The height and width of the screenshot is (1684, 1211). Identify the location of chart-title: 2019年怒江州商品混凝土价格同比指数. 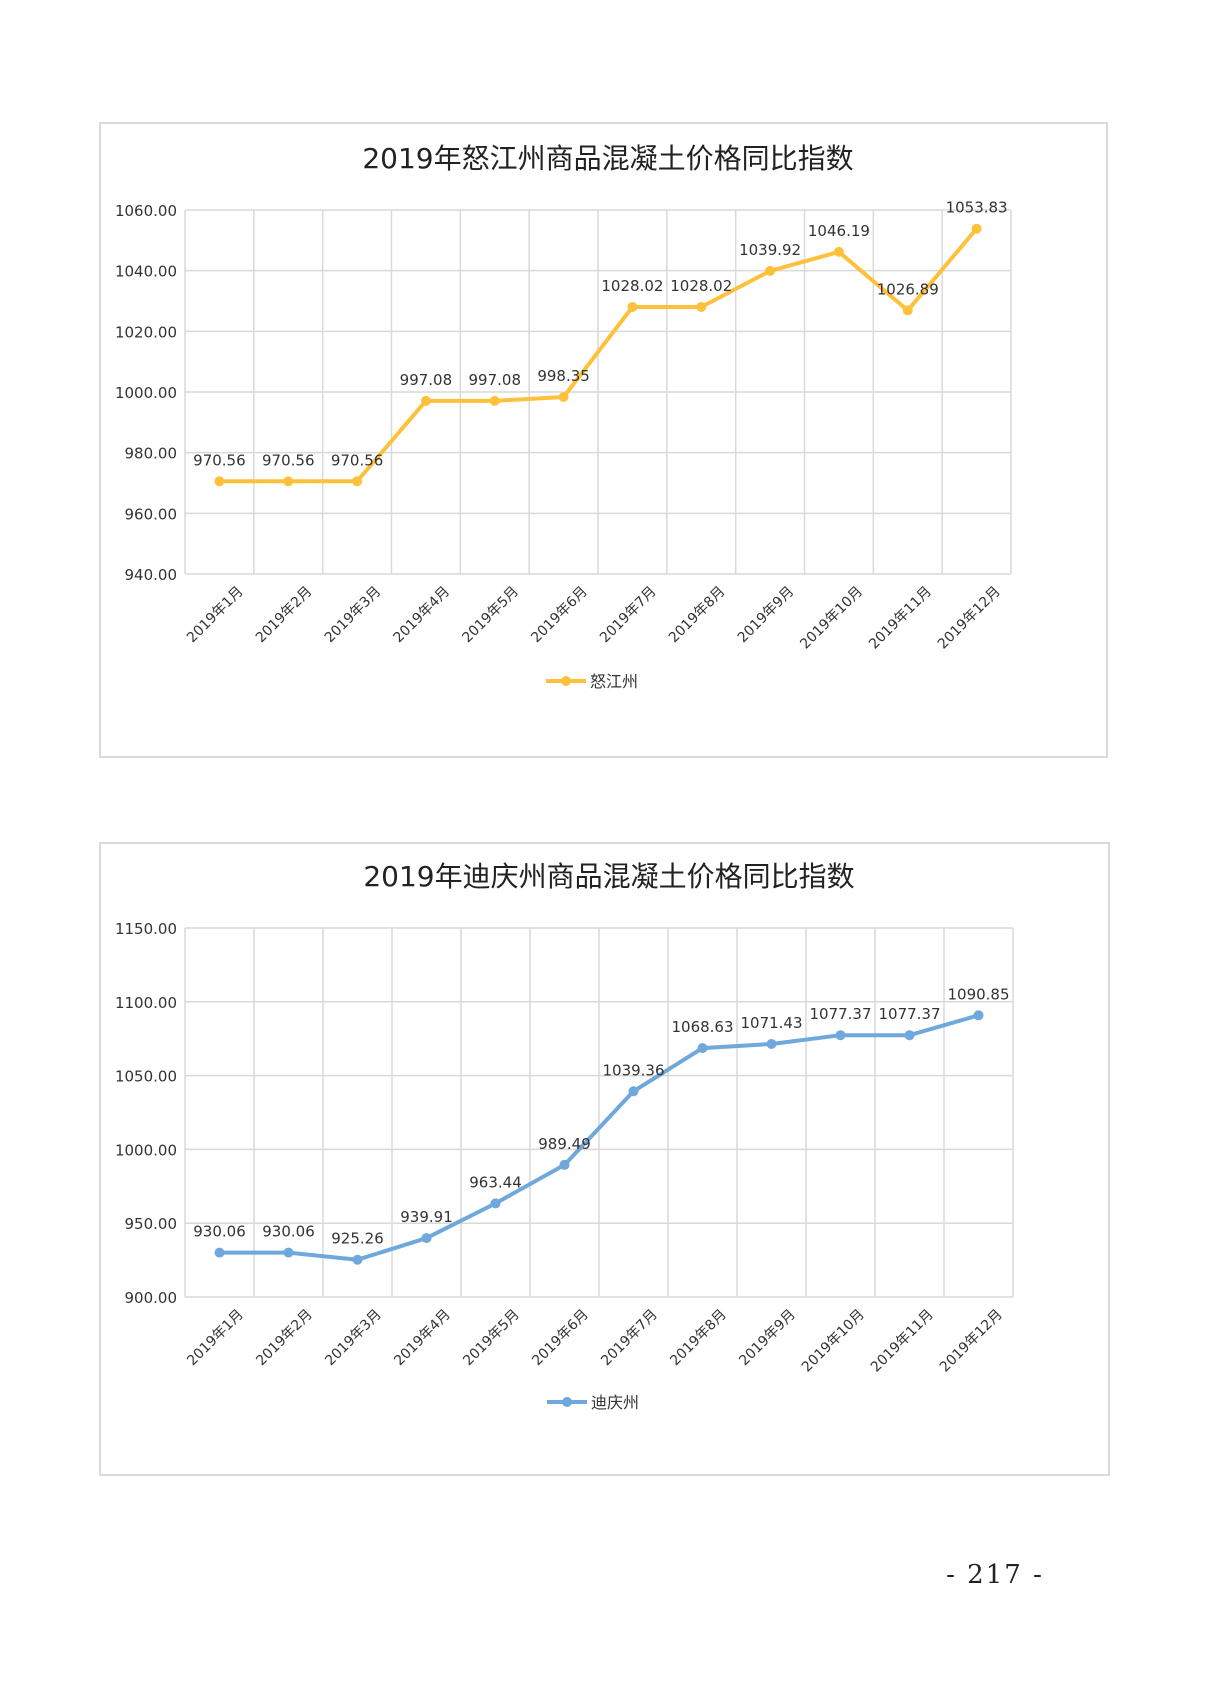
(607, 158).